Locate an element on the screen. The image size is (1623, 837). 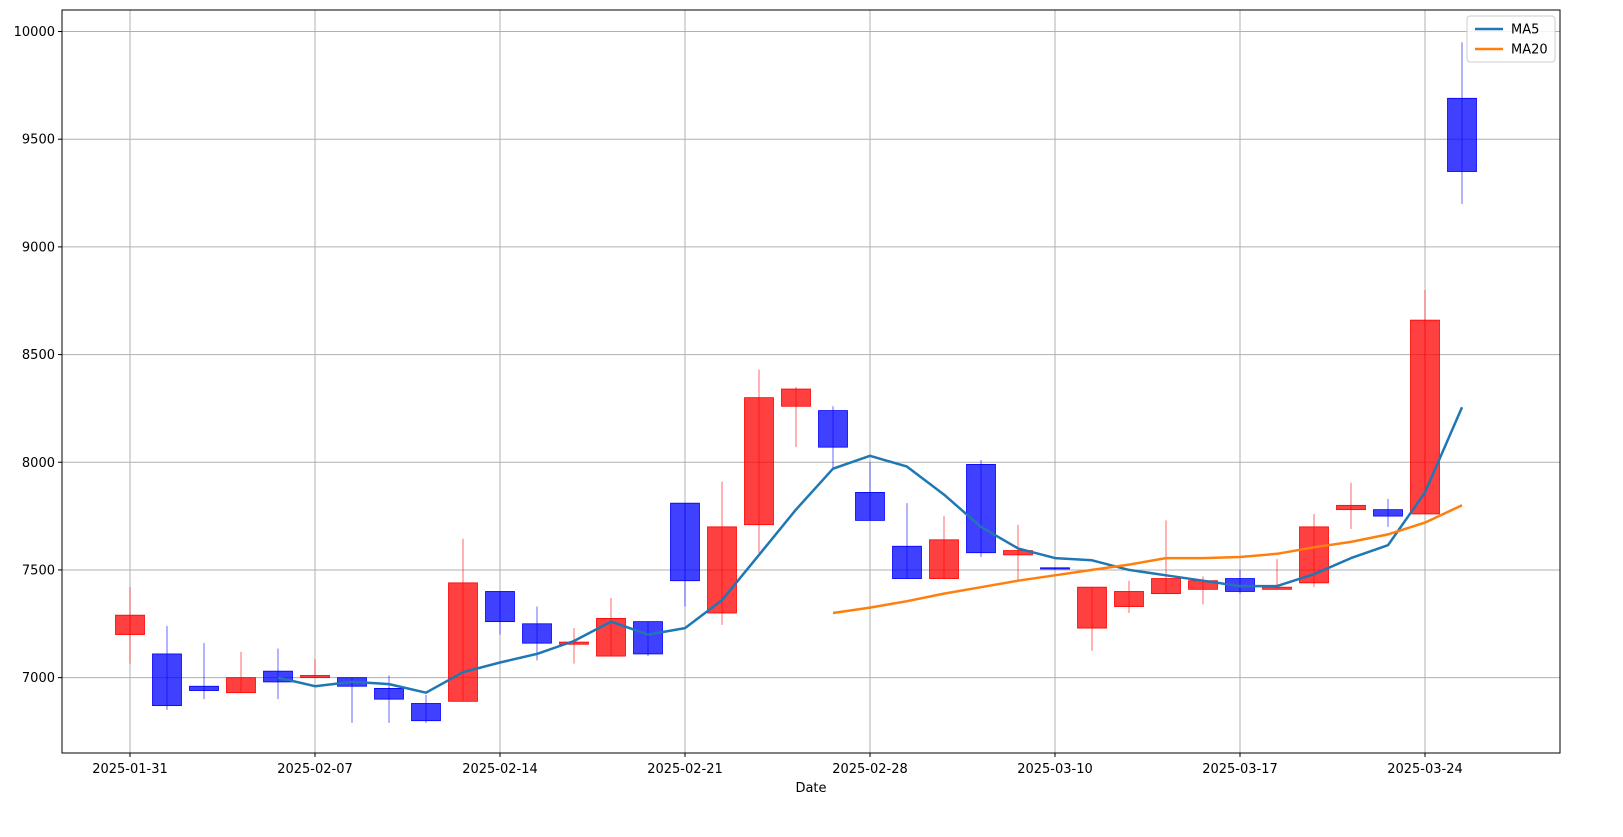
x-tick-label: 2025-02-28 is located at coordinates (870, 769).